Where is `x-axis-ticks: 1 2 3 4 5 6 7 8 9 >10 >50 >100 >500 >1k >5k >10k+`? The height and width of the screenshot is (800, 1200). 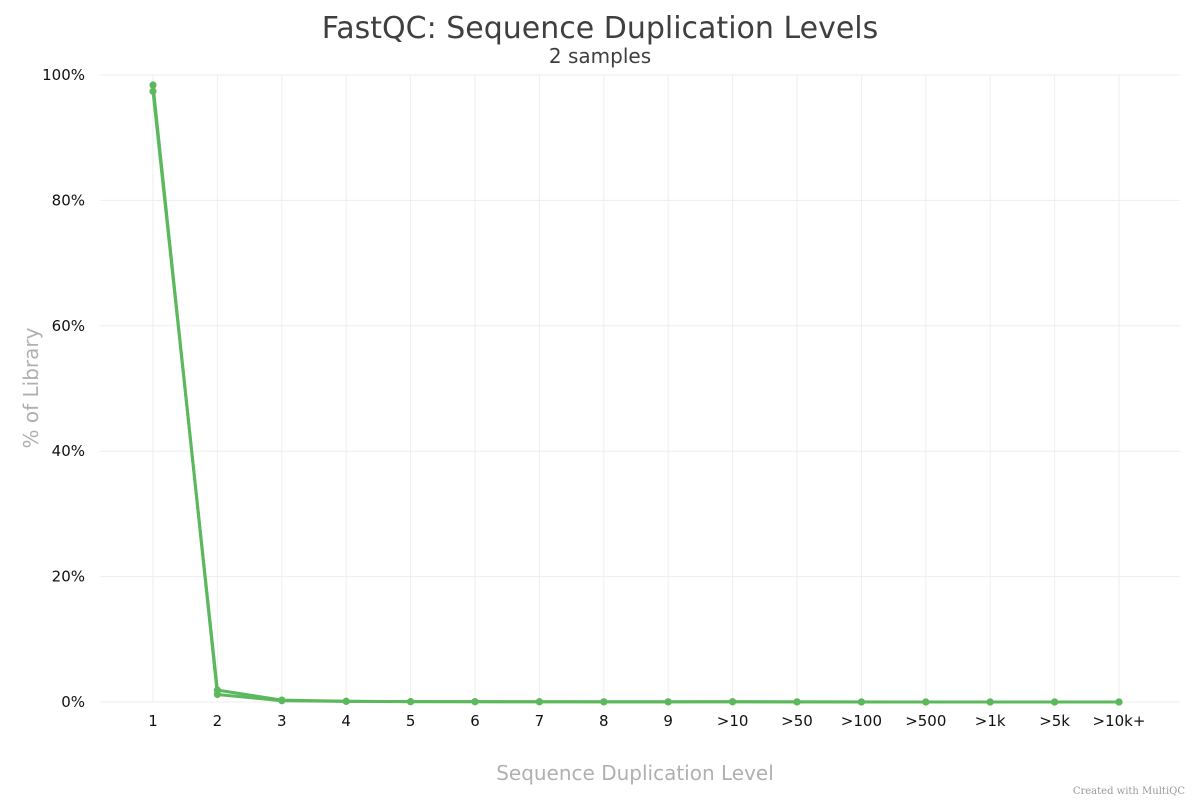 x-axis-ticks: 1 2 3 4 5 6 7 8 9 >10 >50 >100 >500 >1k >5k >10k+ is located at coordinates (646, 721).